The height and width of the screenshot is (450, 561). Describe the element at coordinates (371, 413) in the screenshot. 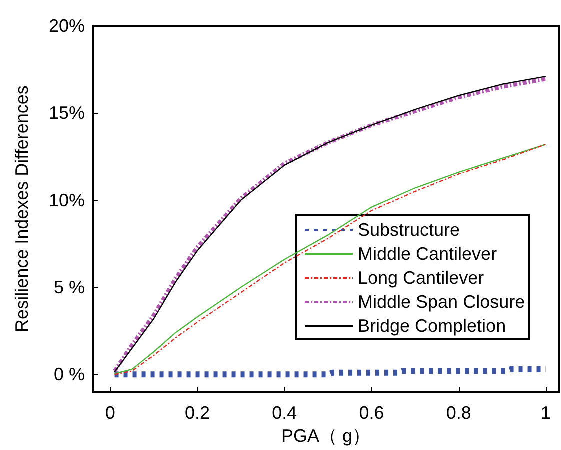

I see `x-tick-label: 0.6` at that location.